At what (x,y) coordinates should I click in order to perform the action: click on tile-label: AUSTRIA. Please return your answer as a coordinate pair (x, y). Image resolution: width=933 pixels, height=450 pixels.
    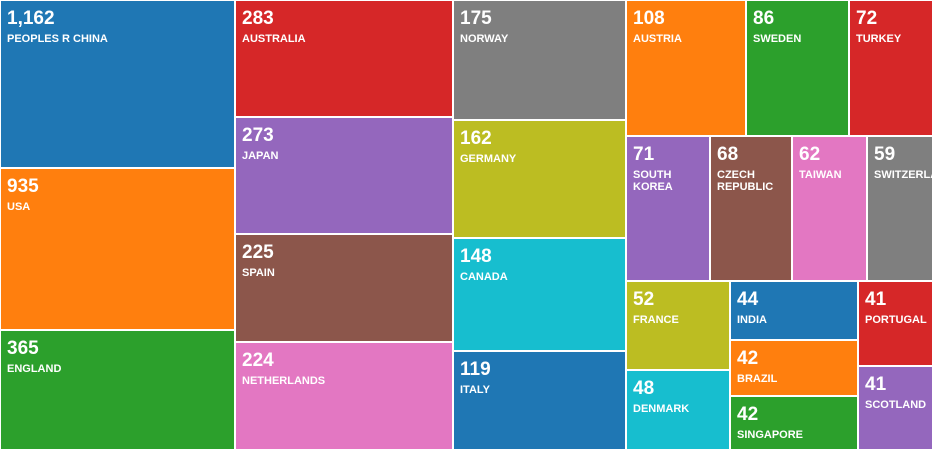
    Looking at the image, I should click on (657, 39).